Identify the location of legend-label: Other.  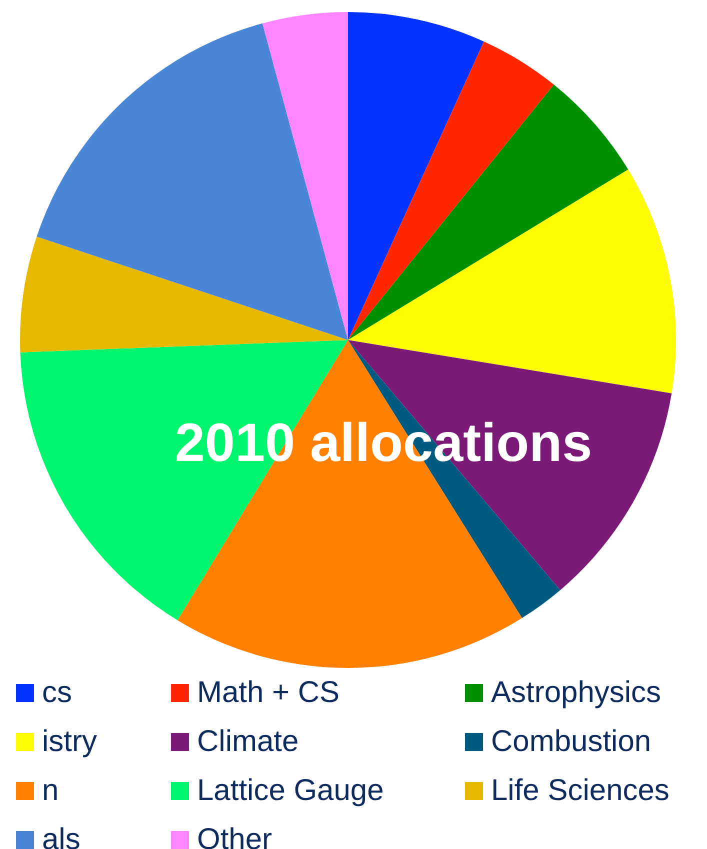
(234, 836).